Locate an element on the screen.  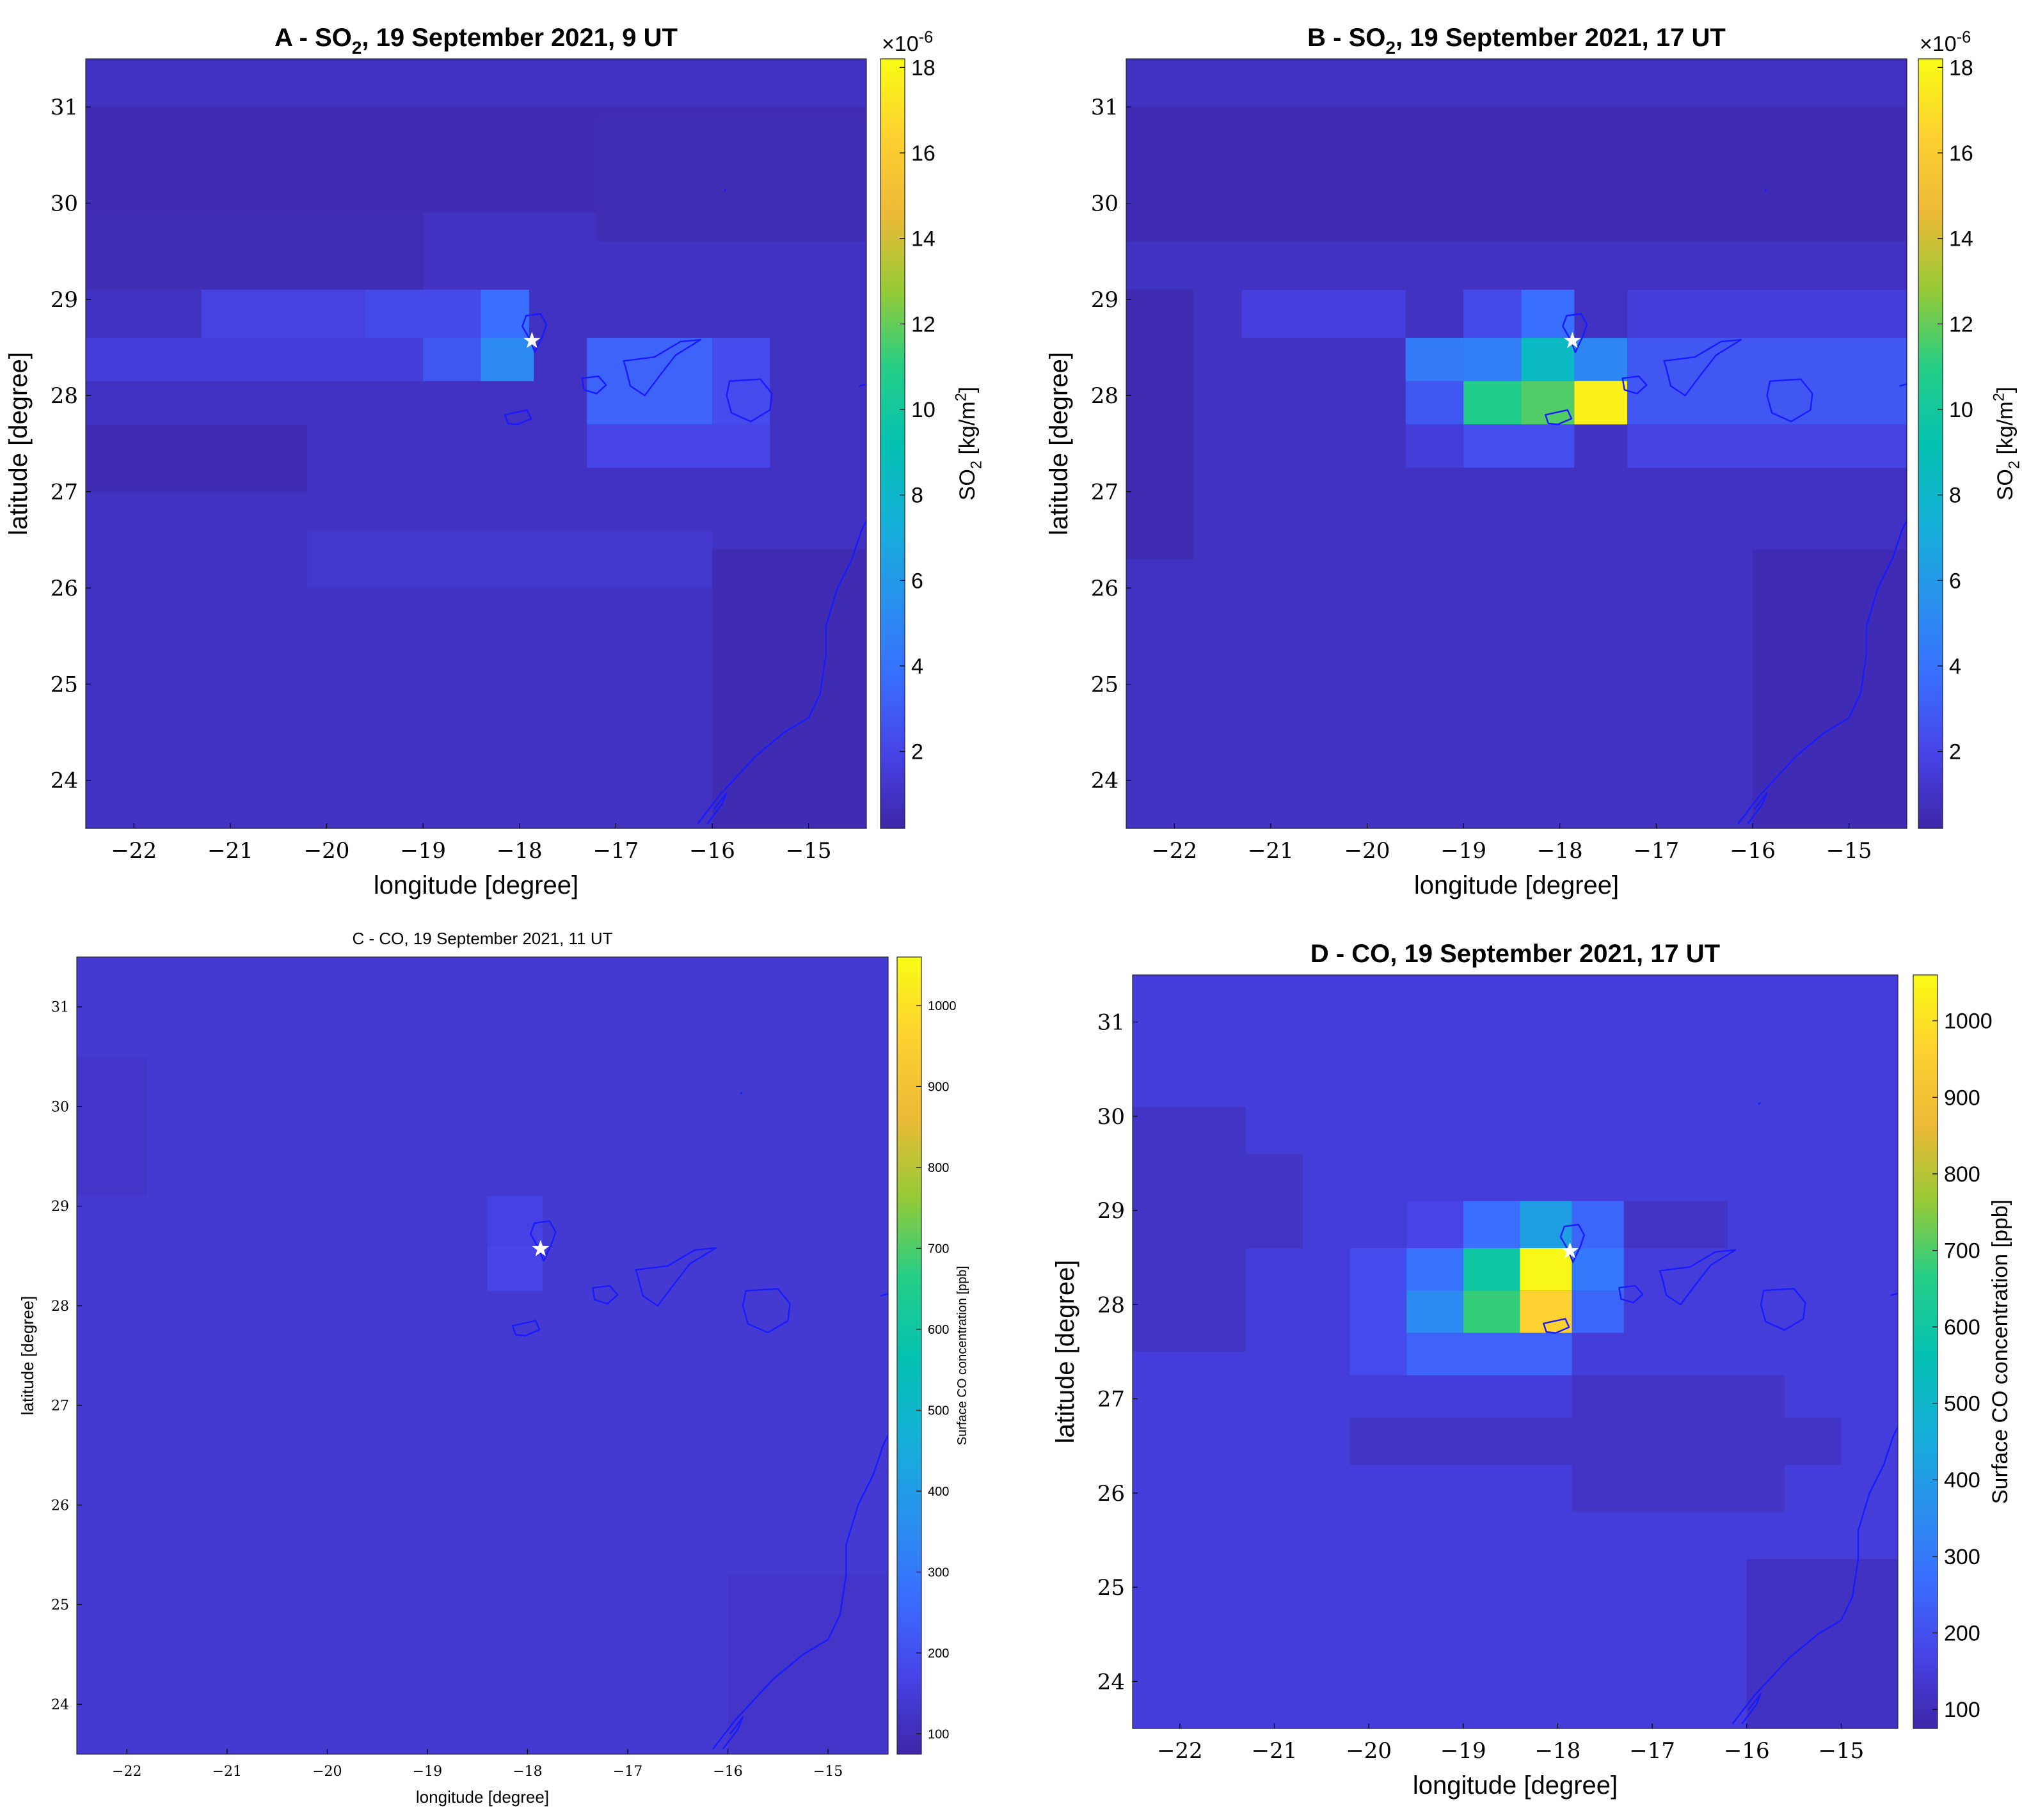
coastline-la-palma is located at coordinates (534, 333).